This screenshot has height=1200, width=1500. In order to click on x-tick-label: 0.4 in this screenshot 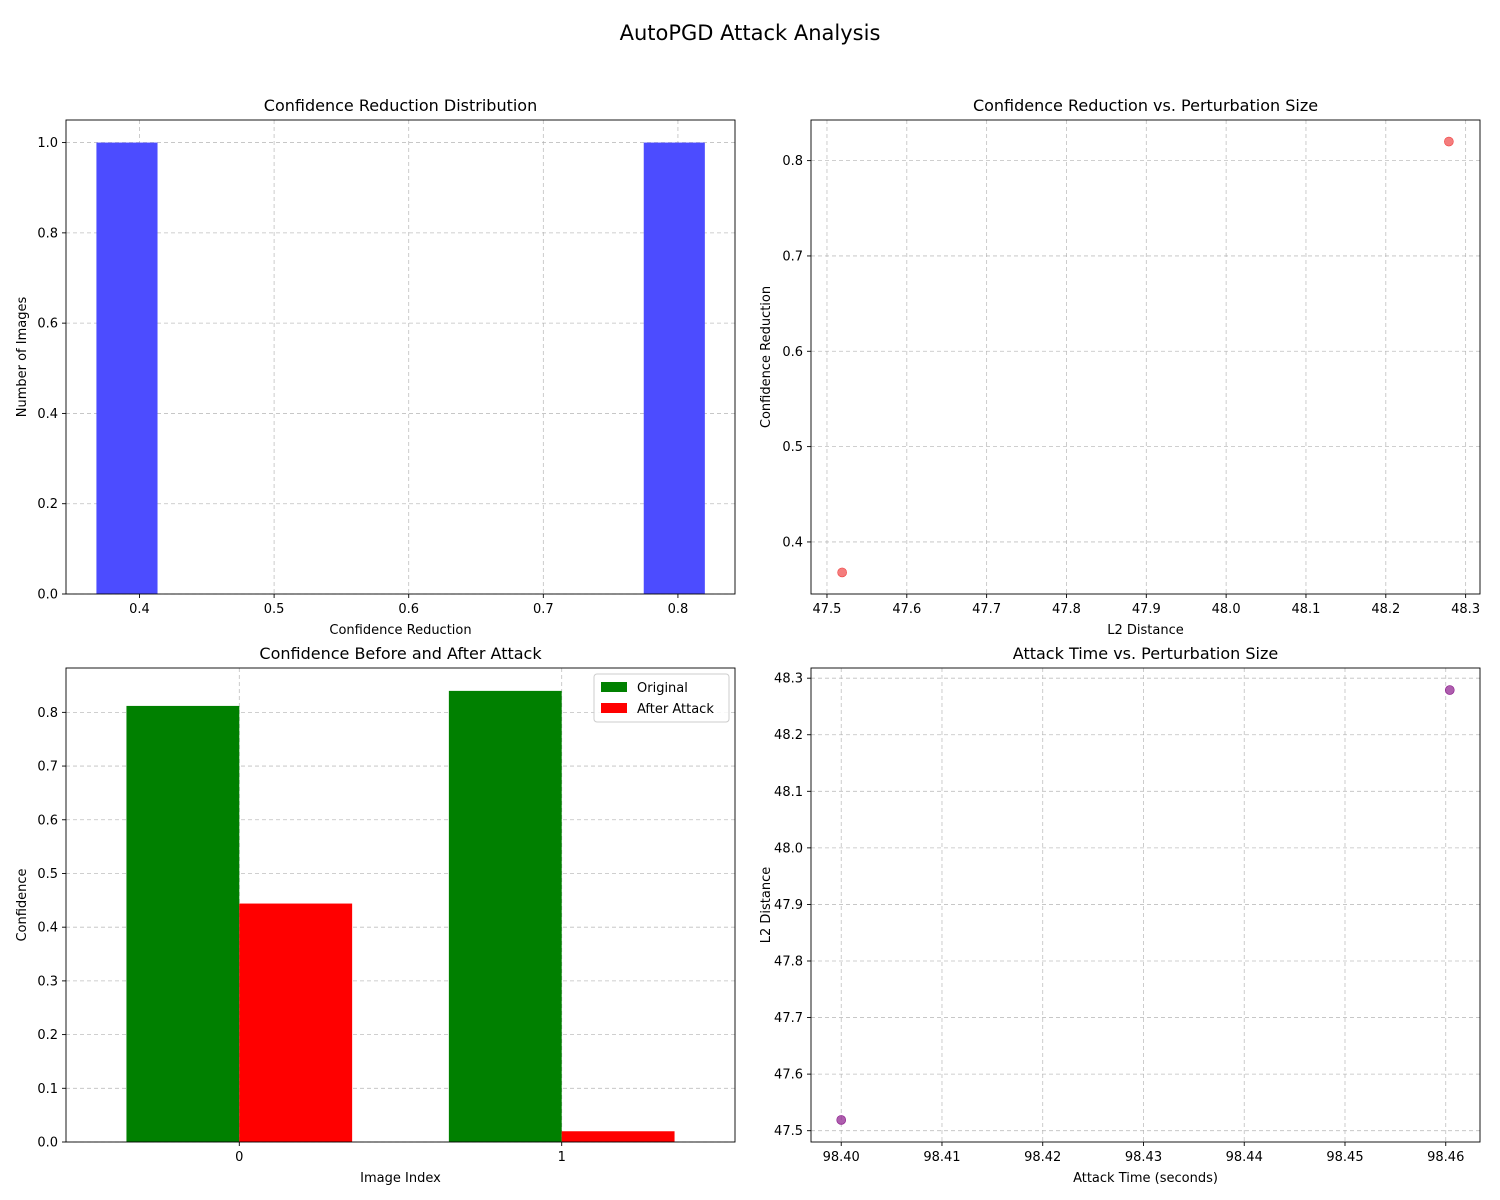, I will do `click(139, 609)`.